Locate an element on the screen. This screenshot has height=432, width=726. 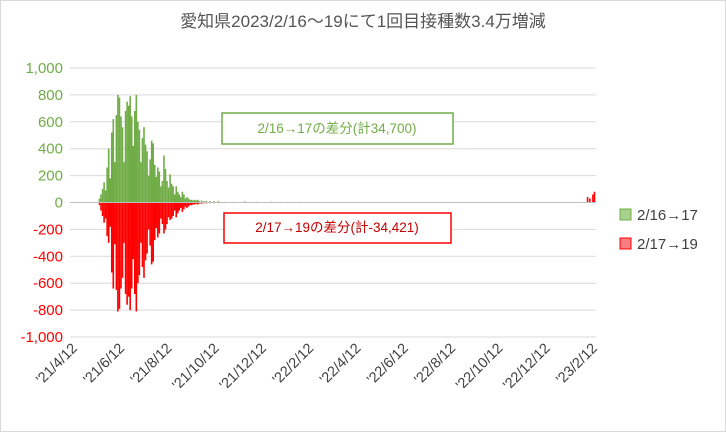
legend-label-positive: 2/16→17 is located at coordinates (667, 215).